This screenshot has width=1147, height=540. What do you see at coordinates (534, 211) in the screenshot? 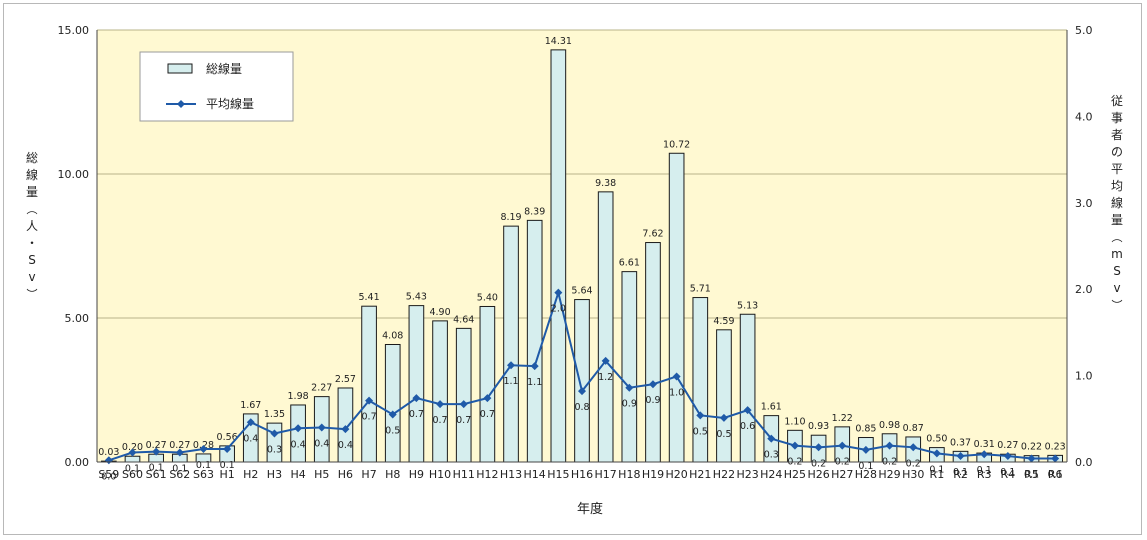
I see `bar-value-label: 8.39` at bounding box center [534, 211].